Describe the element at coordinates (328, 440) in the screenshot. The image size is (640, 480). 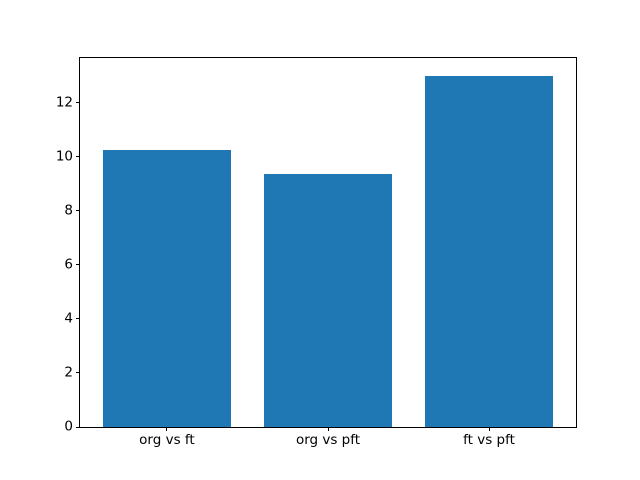
I see `x-tick-label: org vs pft` at that location.